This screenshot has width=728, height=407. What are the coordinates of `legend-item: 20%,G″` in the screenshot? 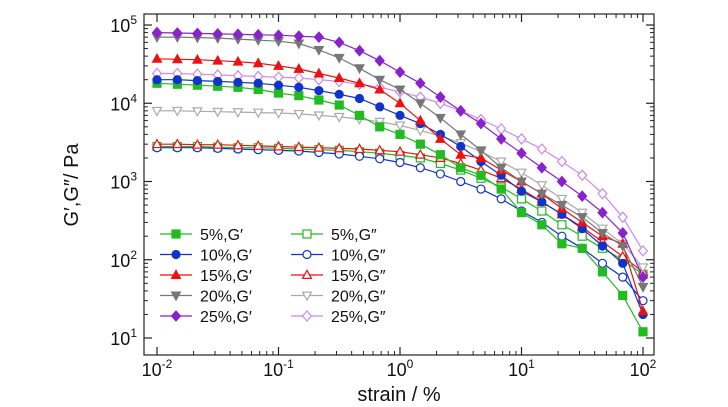 It's located at (338, 297).